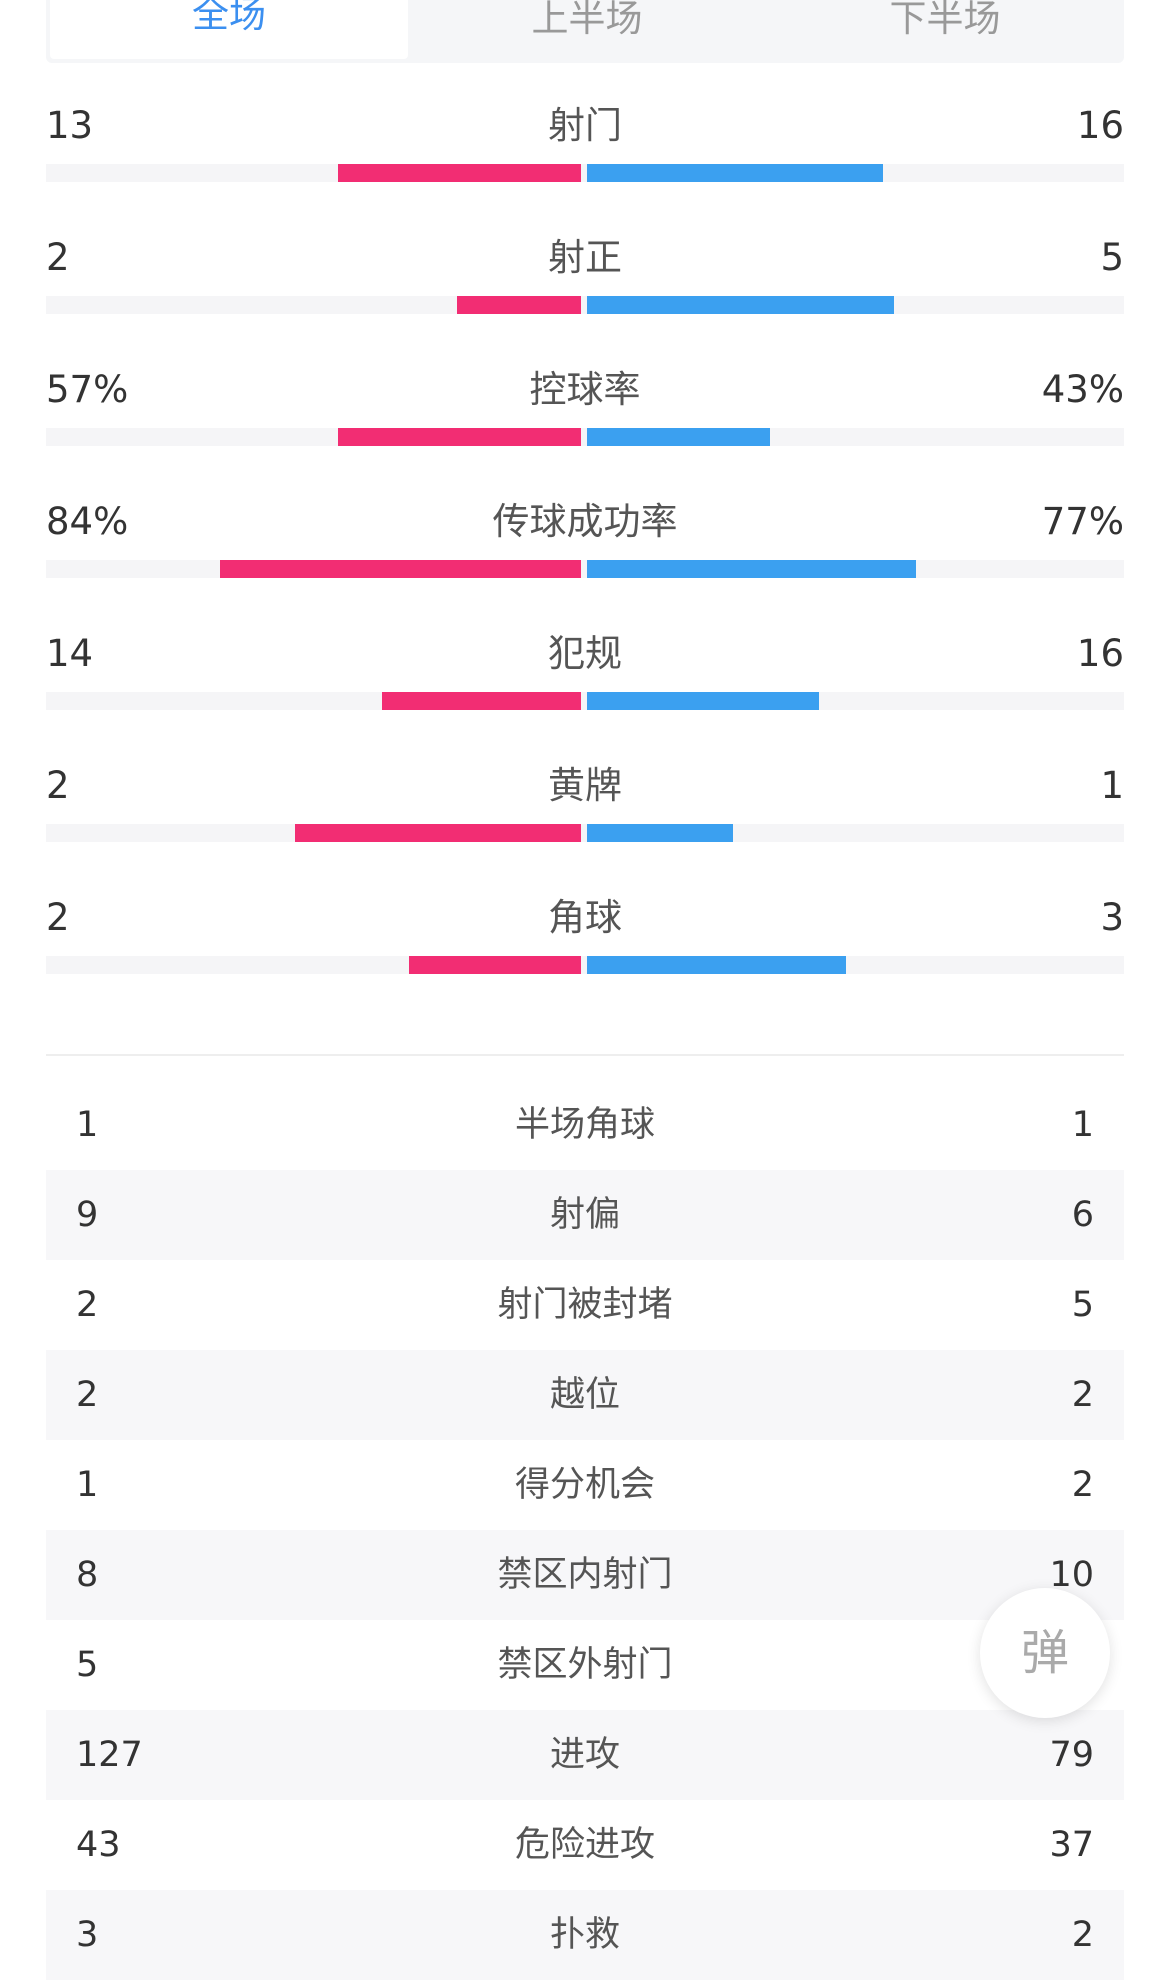 The width and height of the screenshot is (1170, 1980). Describe the element at coordinates (587, 20) in the screenshot. I see `tab-first-half: 上半场` at that location.